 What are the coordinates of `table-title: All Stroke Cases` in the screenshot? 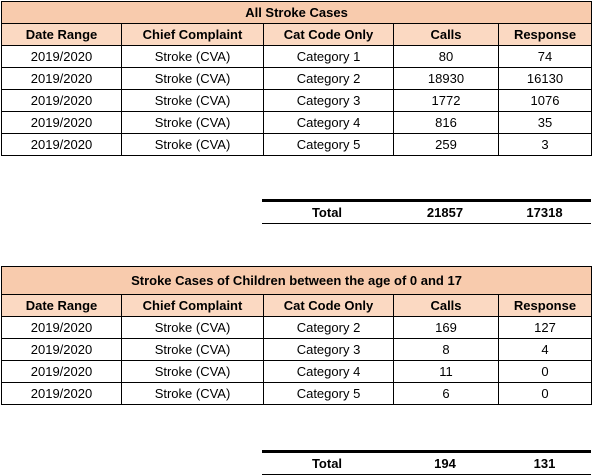 It's located at (296, 12).